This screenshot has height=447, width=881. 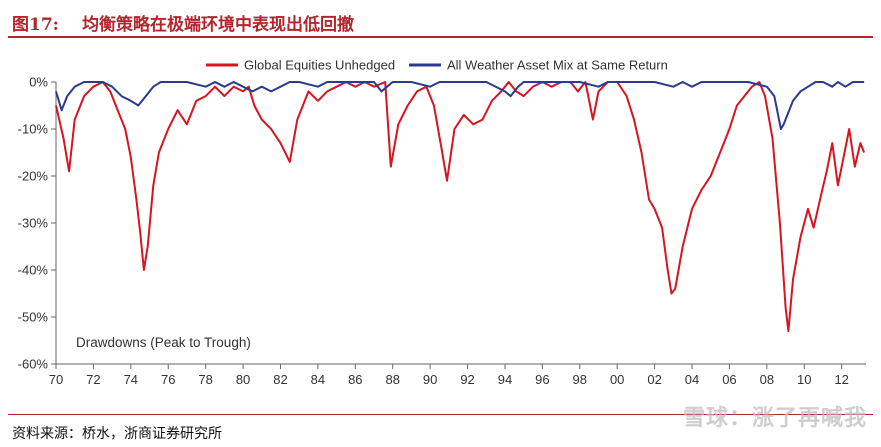 I want to click on y-tick-label: -40%, so click(x=33, y=270).